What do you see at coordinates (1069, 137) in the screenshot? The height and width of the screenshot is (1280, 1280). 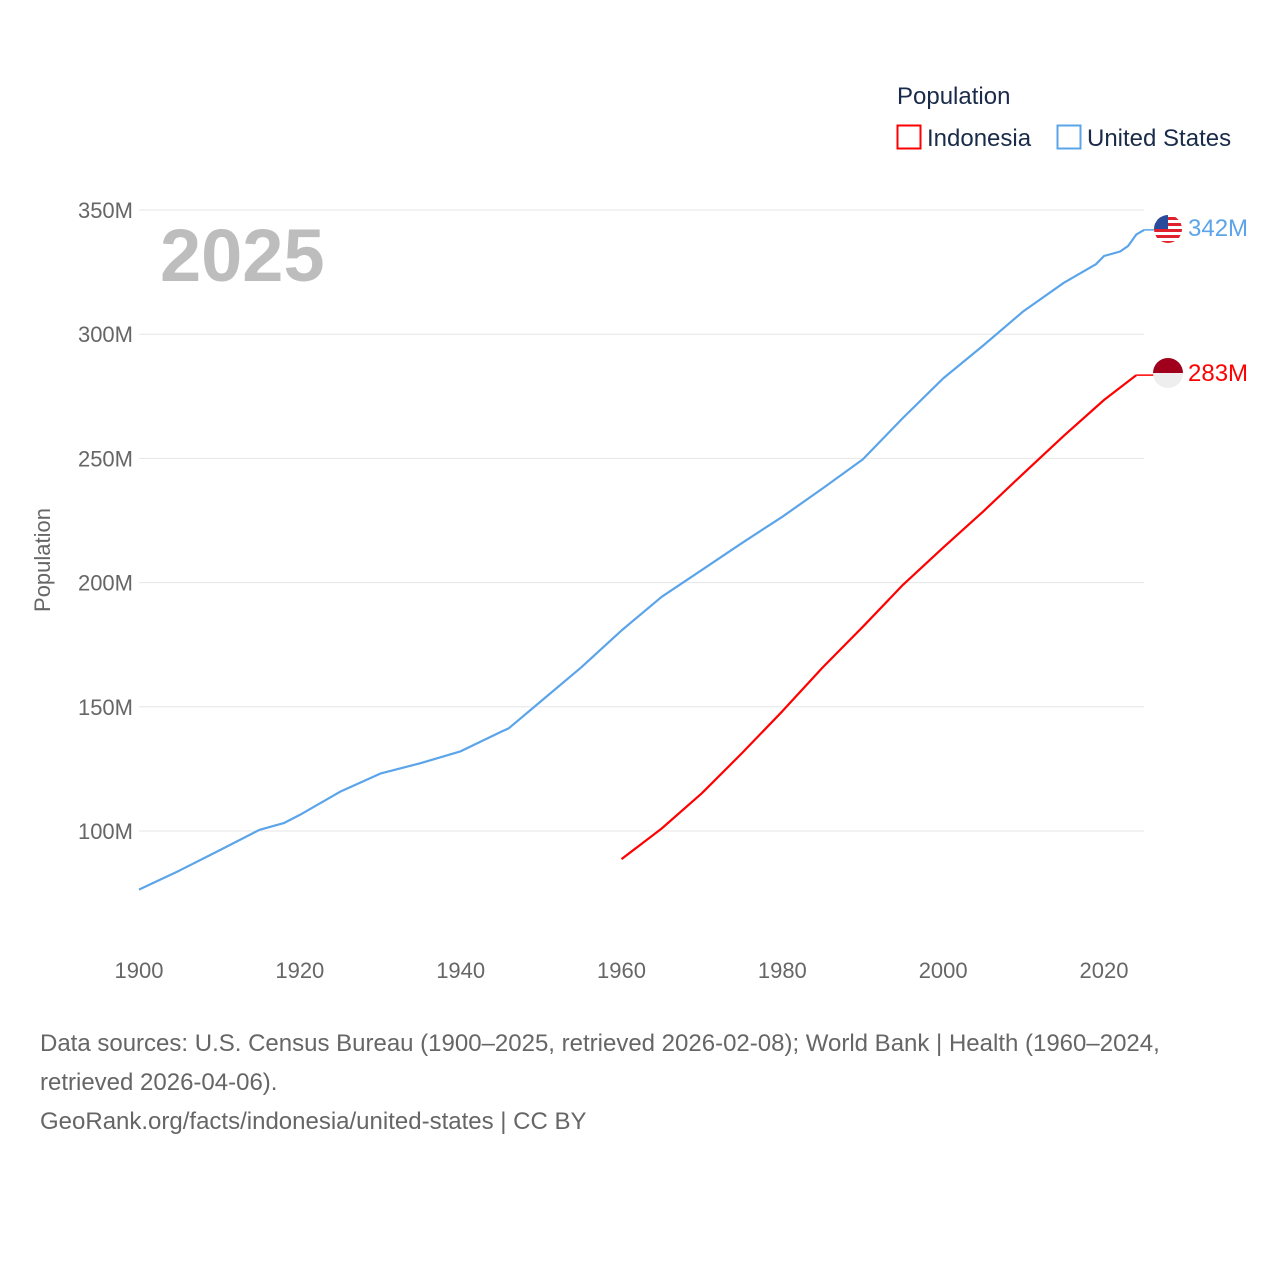 I see `legend-swatch-united-states` at bounding box center [1069, 137].